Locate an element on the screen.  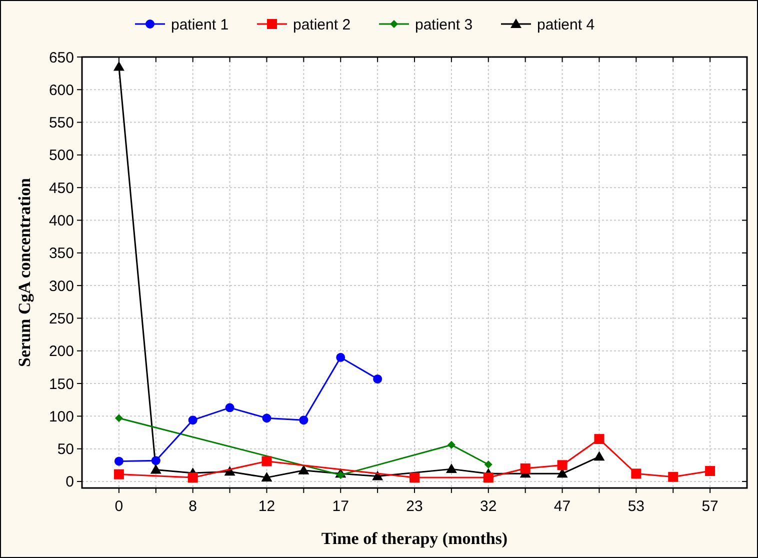
x-tick-label: 12 is located at coordinates (267, 506).